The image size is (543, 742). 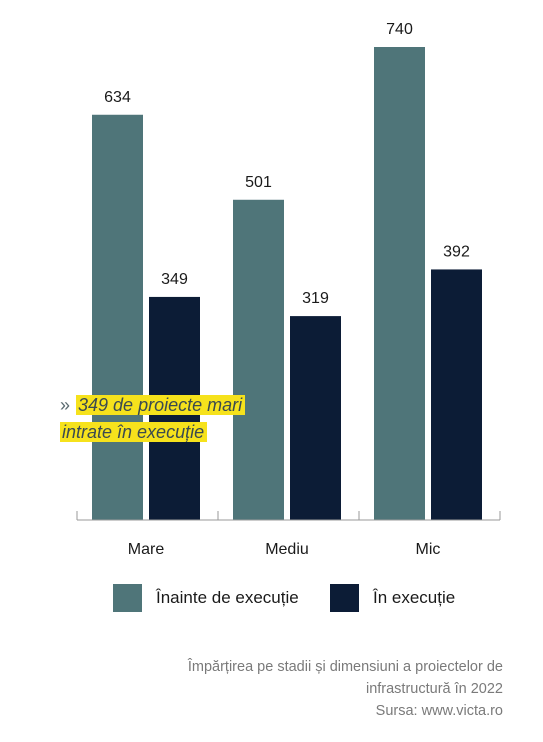 What do you see at coordinates (161, 405) in the screenshot?
I see `callout-line-1: 349 de proiecte mari` at bounding box center [161, 405].